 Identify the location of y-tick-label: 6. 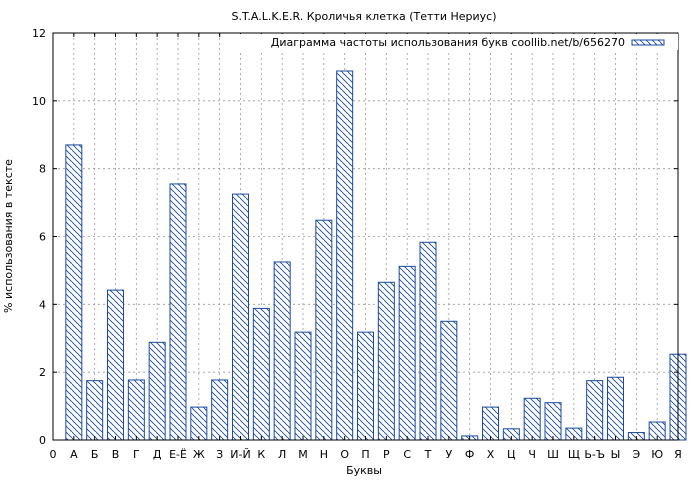
(42, 237).